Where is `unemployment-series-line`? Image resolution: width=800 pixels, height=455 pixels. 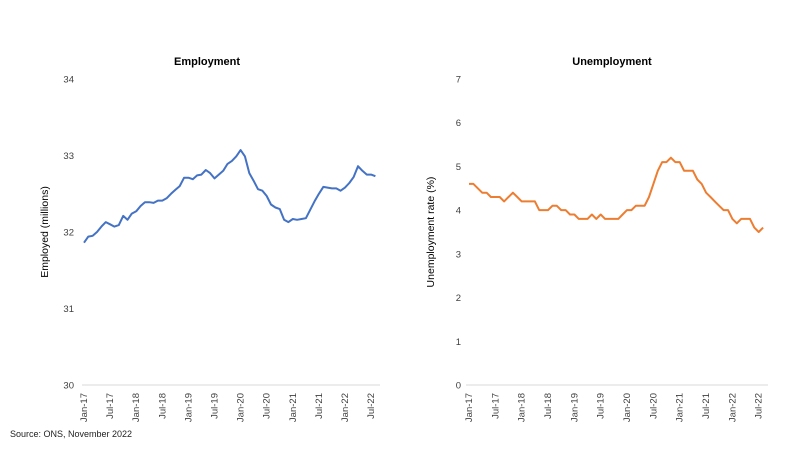 unemployment-series-line is located at coordinates (616, 194).